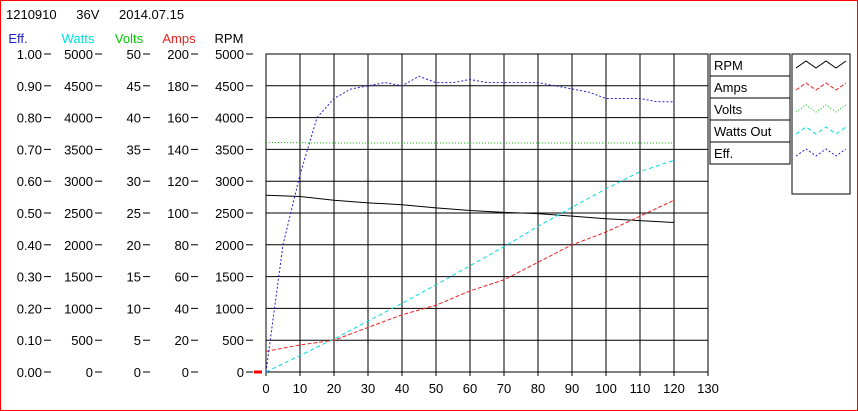  Describe the element at coordinates (731, 87) in the screenshot. I see `legend-label-amps: Amps` at that location.